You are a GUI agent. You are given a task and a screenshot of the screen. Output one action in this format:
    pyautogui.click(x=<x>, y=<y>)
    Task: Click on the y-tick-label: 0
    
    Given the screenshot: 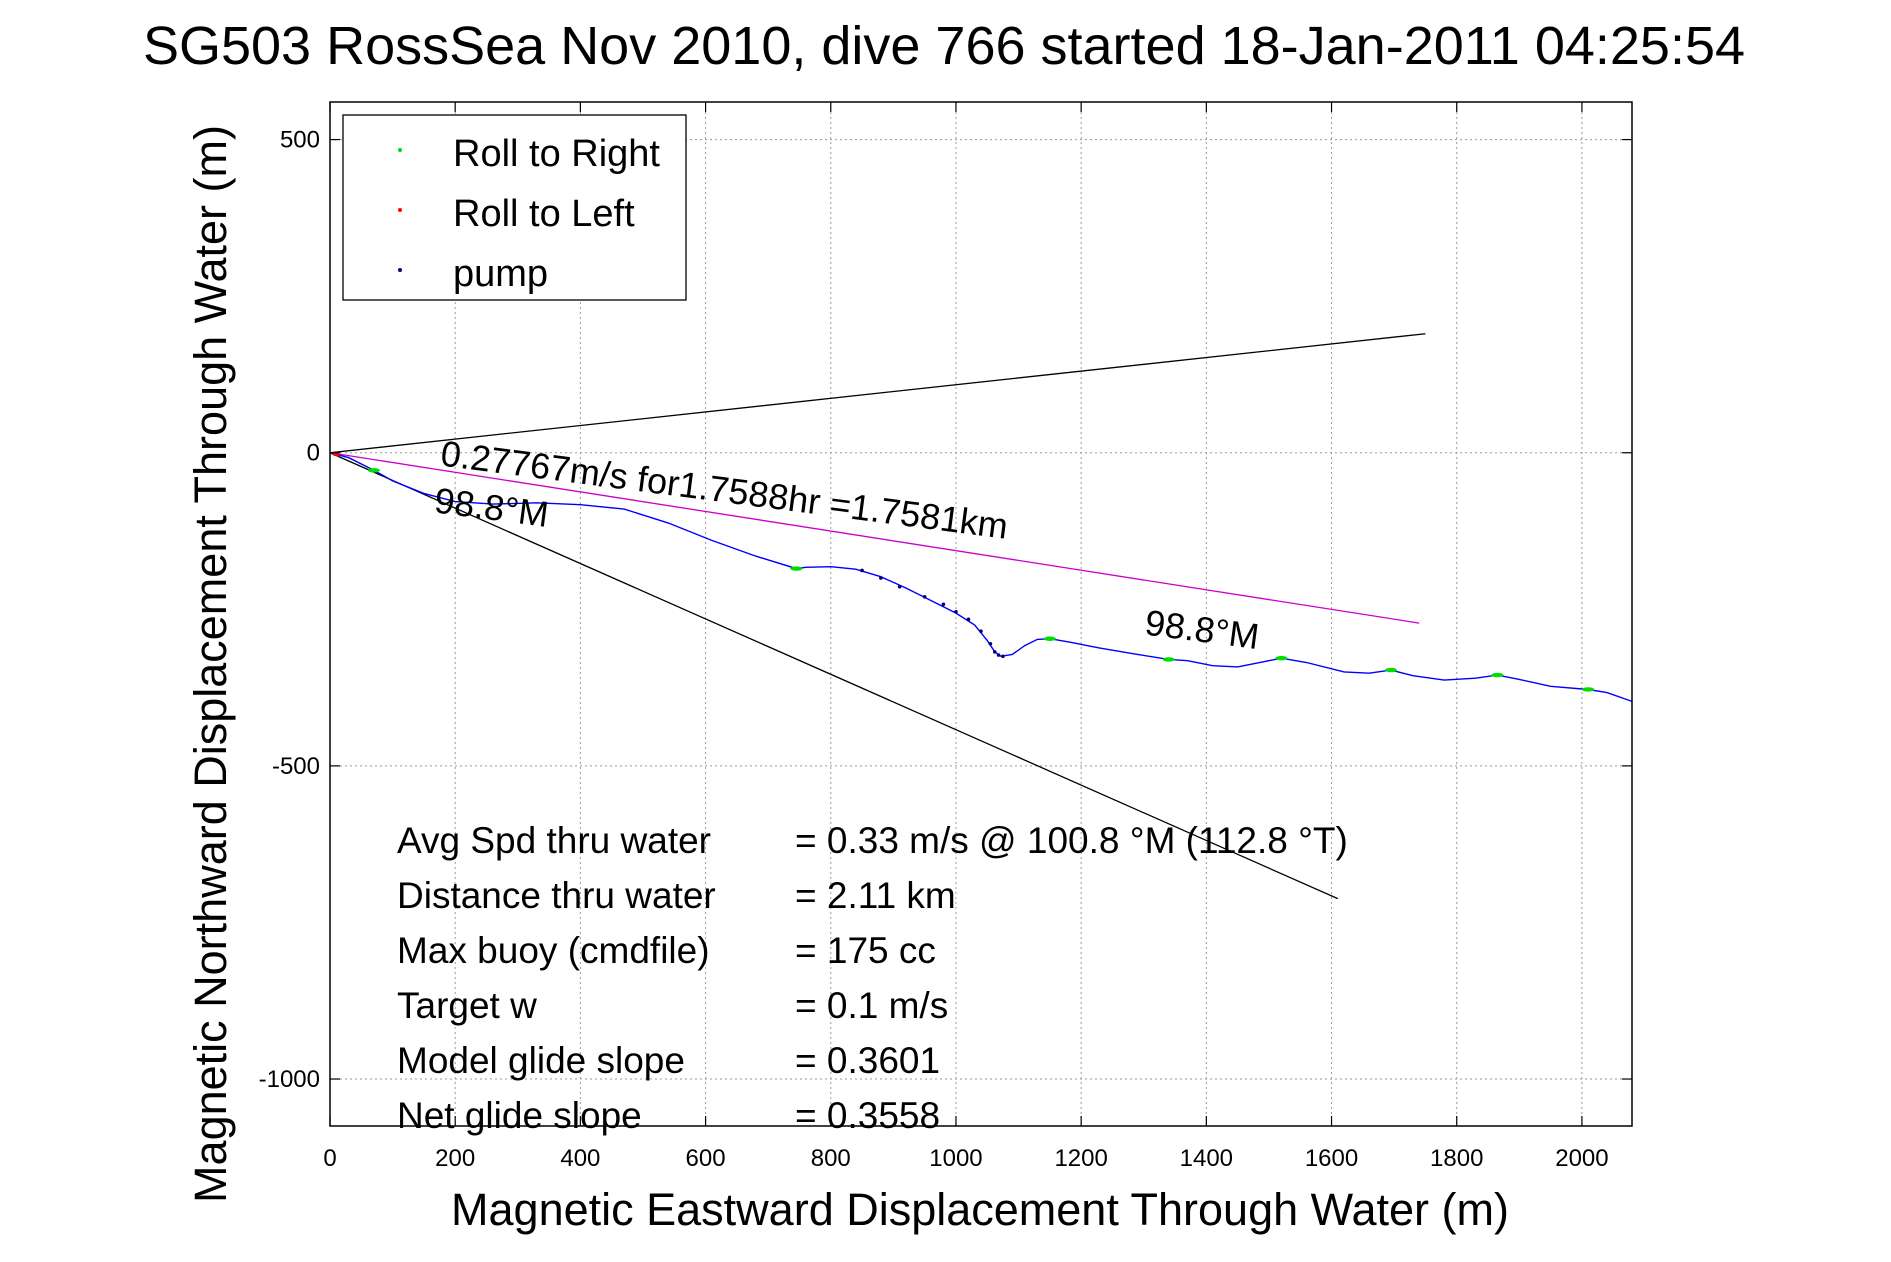 What is the action you would take?
    pyautogui.click(x=313, y=453)
    